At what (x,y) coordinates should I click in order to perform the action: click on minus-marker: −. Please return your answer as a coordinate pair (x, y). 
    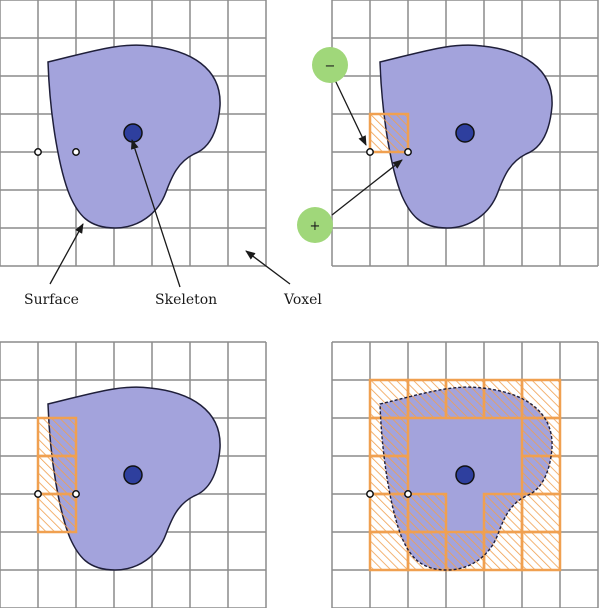
    Looking at the image, I should click on (330, 65).